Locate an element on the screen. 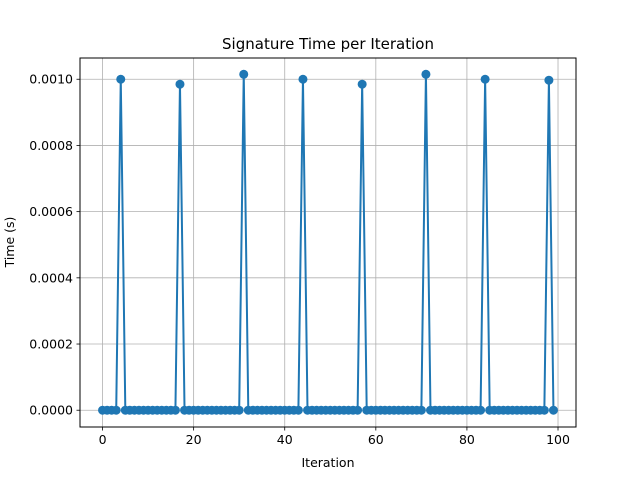 Image resolution: width=640 pixels, height=480 pixels. x-axis-ticks: 0 20 40 60 80 100 is located at coordinates (334, 437).